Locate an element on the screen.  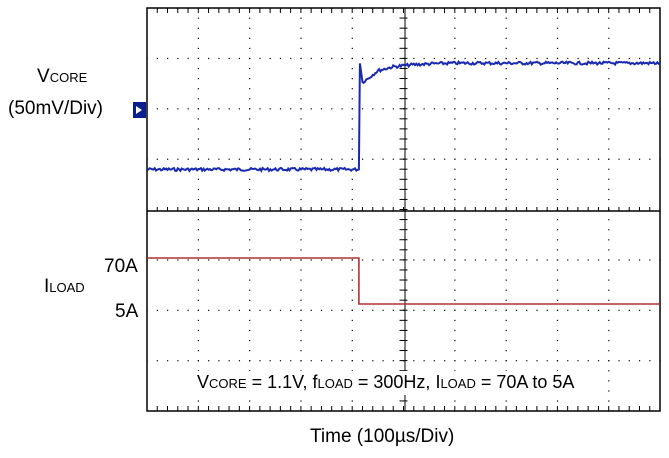
vcore-scale-label: (50mV/Div) is located at coordinates (56, 108).